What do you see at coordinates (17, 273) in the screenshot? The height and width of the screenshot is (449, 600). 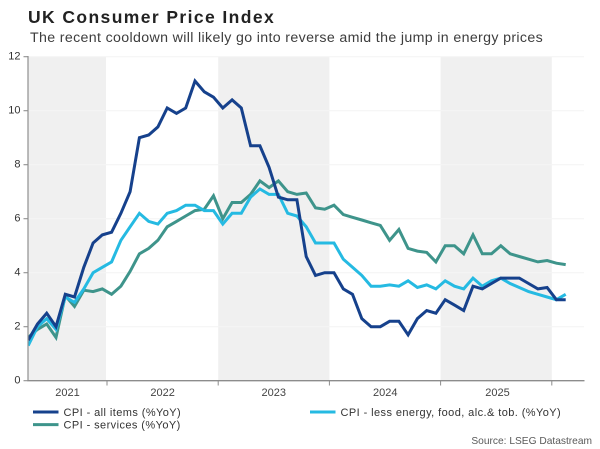 I see `svg-text: 4` at bounding box center [17, 273].